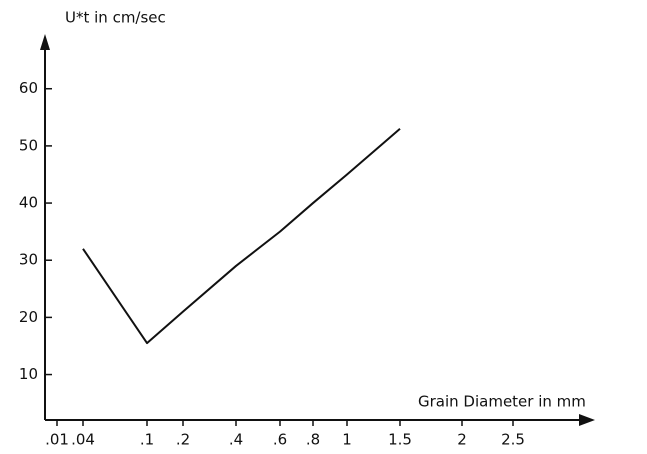 The height and width of the screenshot is (454, 647). I want to click on x-tick-label: .4, so click(236, 440).